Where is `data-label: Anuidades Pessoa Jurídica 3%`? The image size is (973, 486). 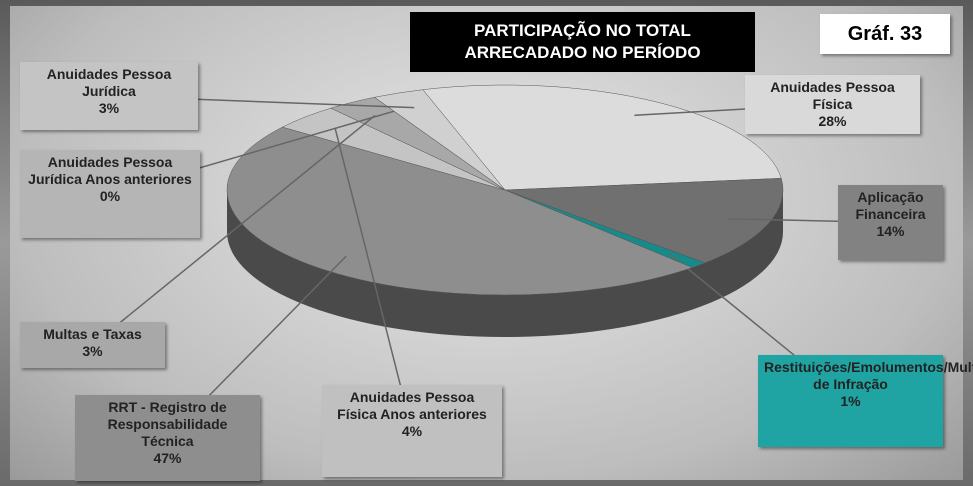
data-label: Anuidades Pessoa Jurídica 3% is located at coordinates (109, 96).